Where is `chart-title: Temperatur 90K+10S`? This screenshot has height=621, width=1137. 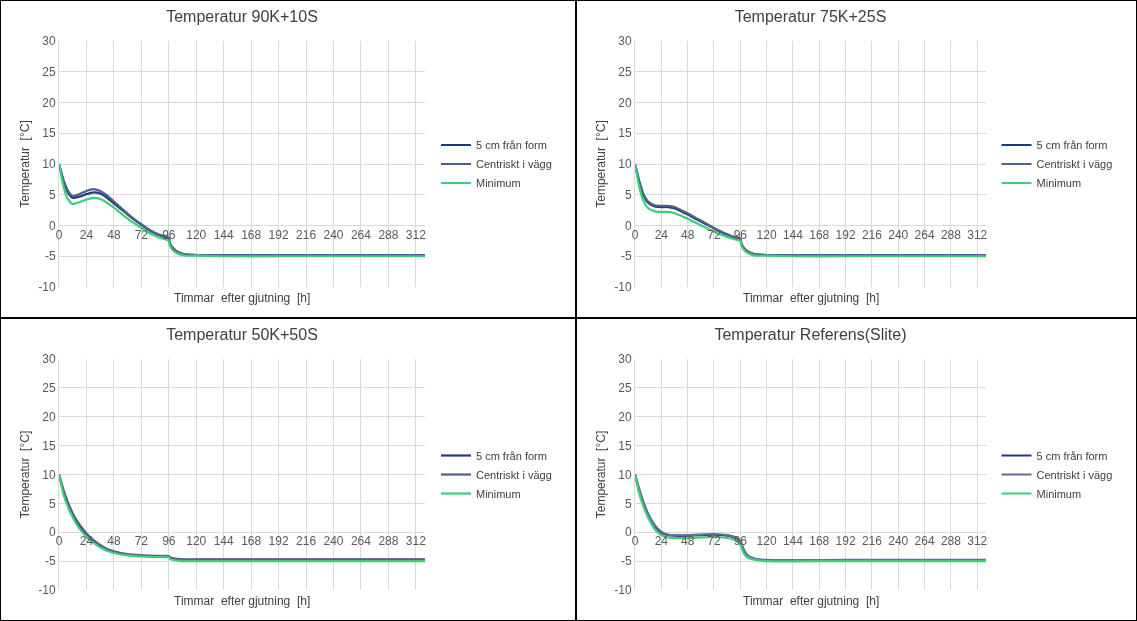 chart-title: Temperatur 90K+10S is located at coordinates (242, 17).